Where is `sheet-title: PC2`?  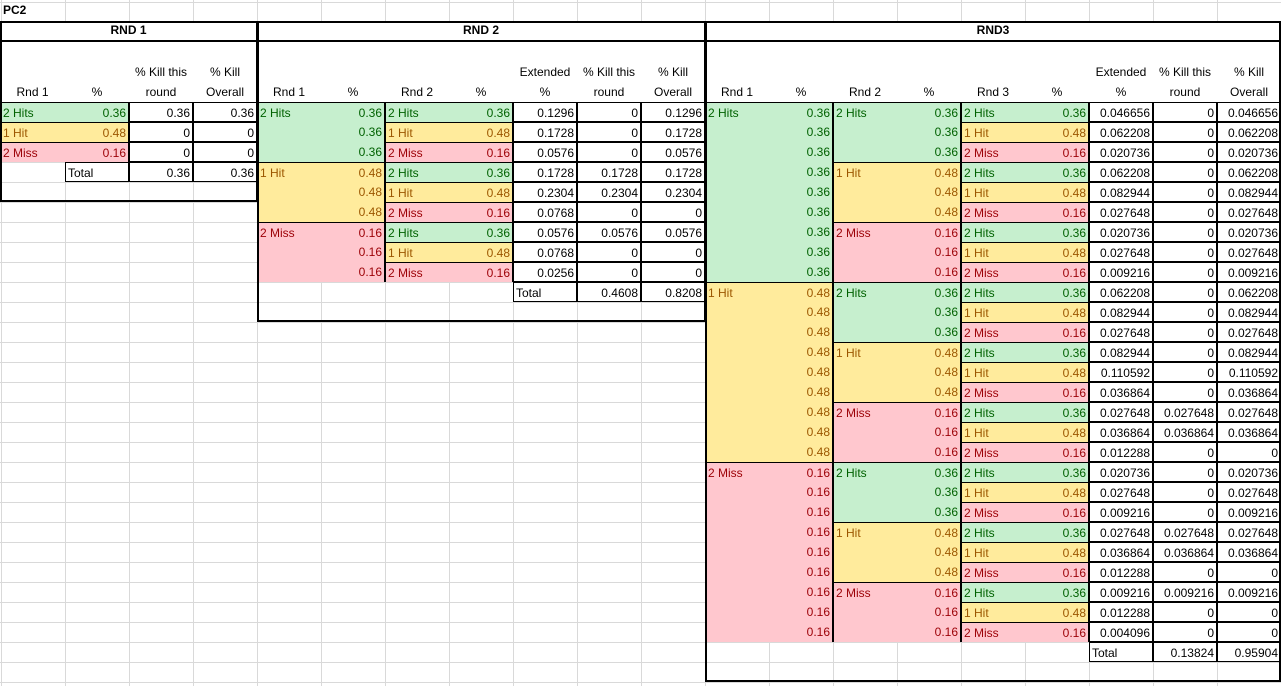
sheet-title: PC2 is located at coordinates (15, 10).